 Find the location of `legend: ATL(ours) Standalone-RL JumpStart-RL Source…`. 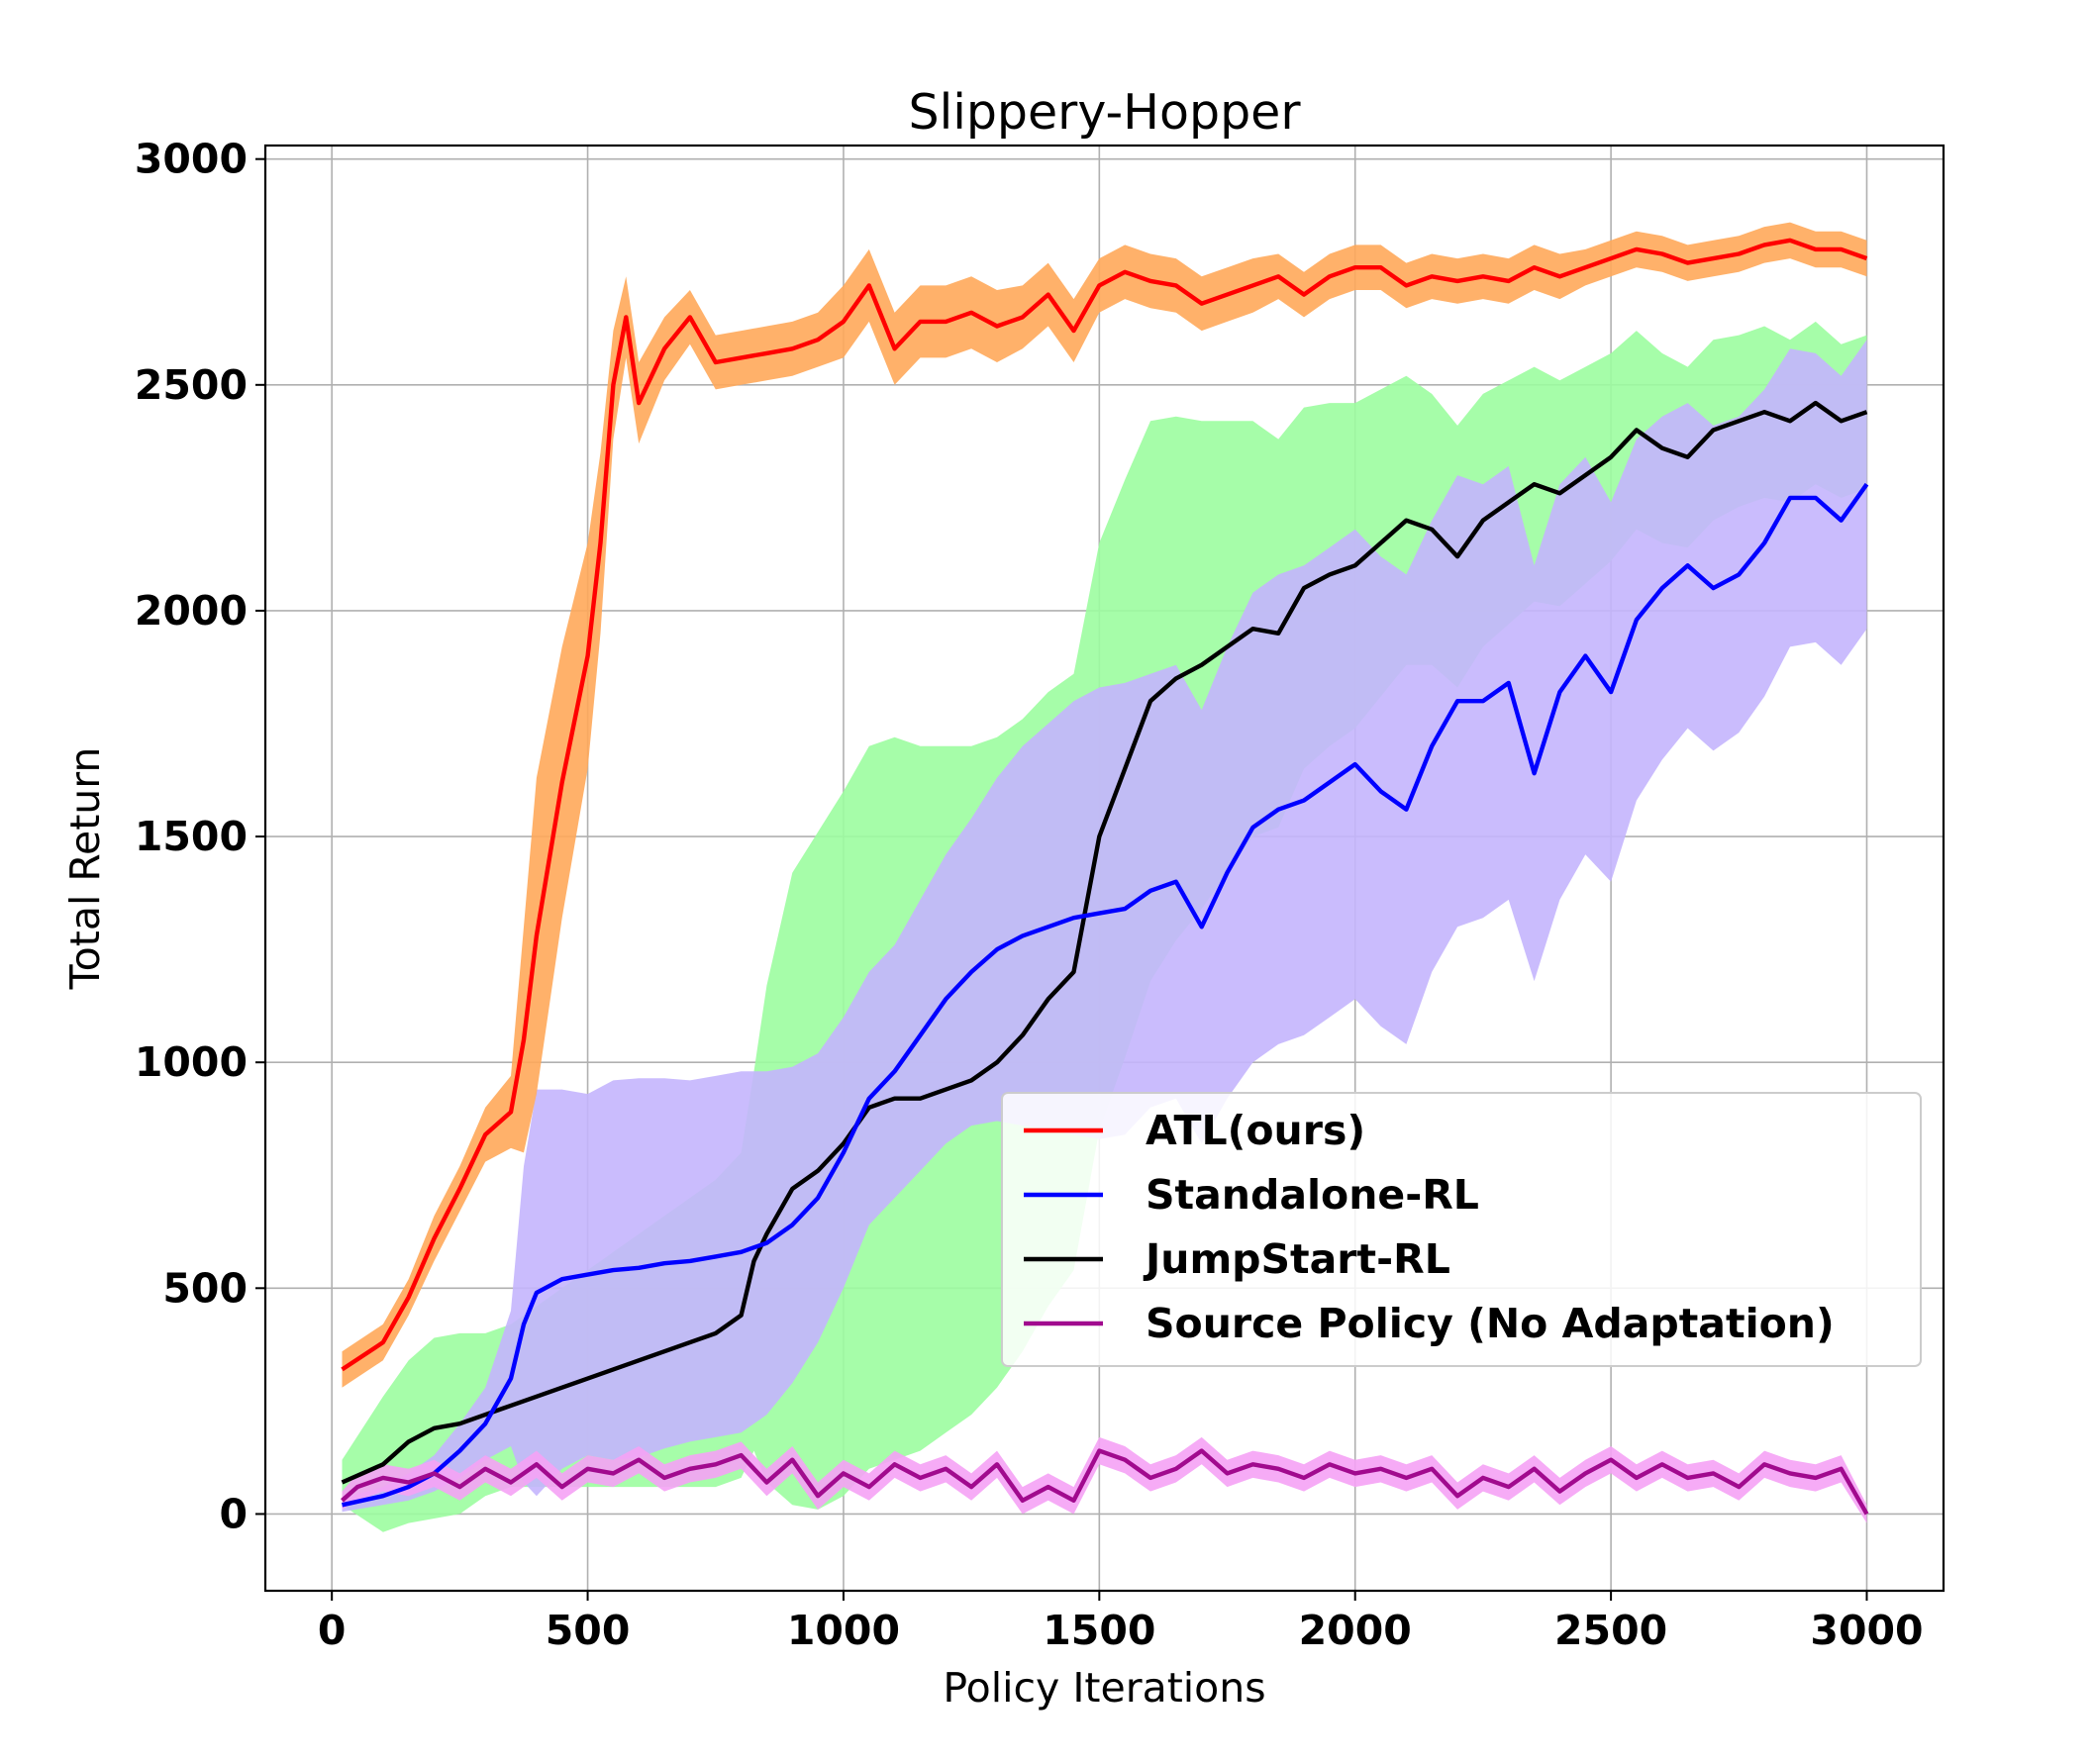

legend: ATL(ours) Standalone-RL JumpStart-RL Source… is located at coordinates (1461, 1229).